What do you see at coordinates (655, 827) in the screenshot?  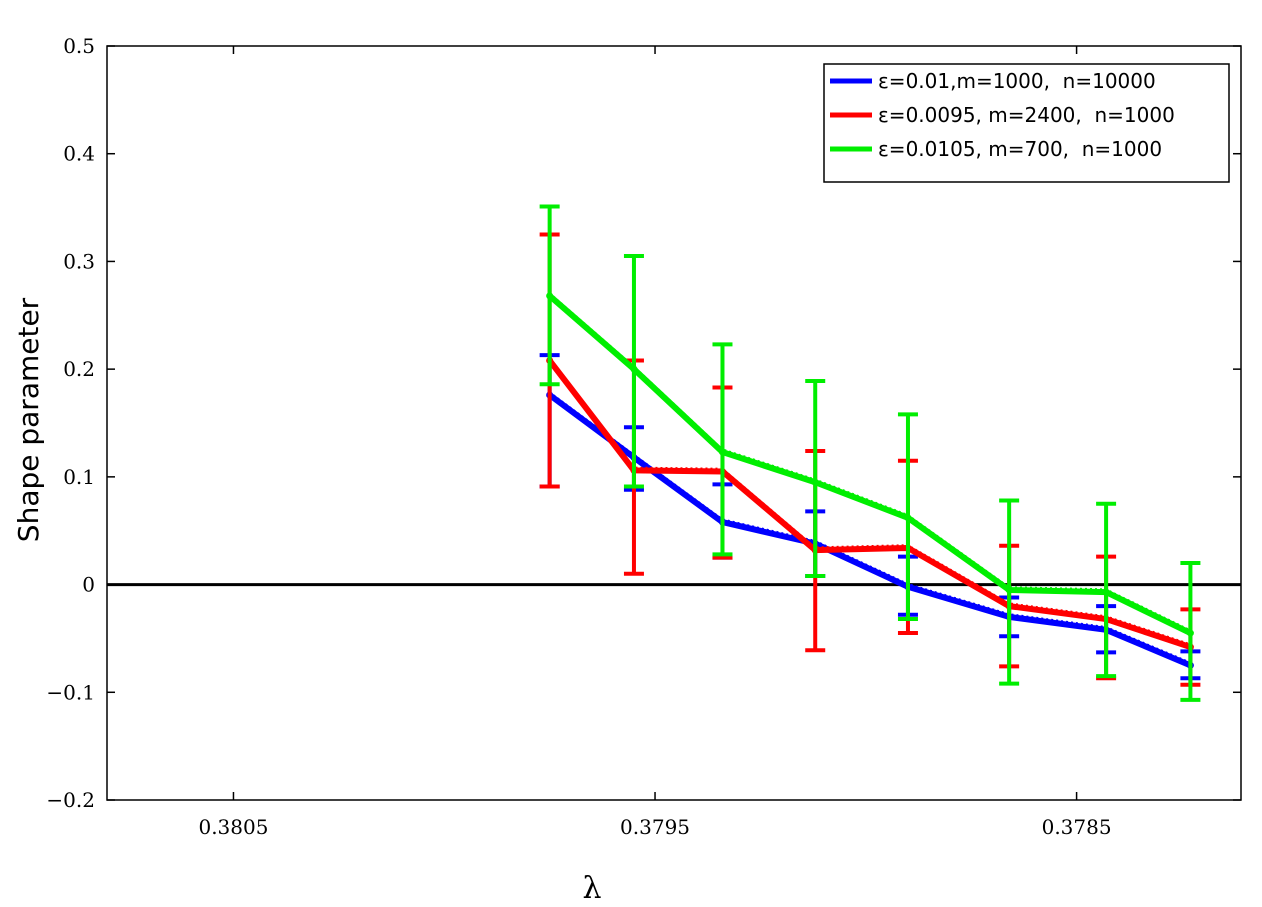 I see `x-tick-label: 0.3795` at bounding box center [655, 827].